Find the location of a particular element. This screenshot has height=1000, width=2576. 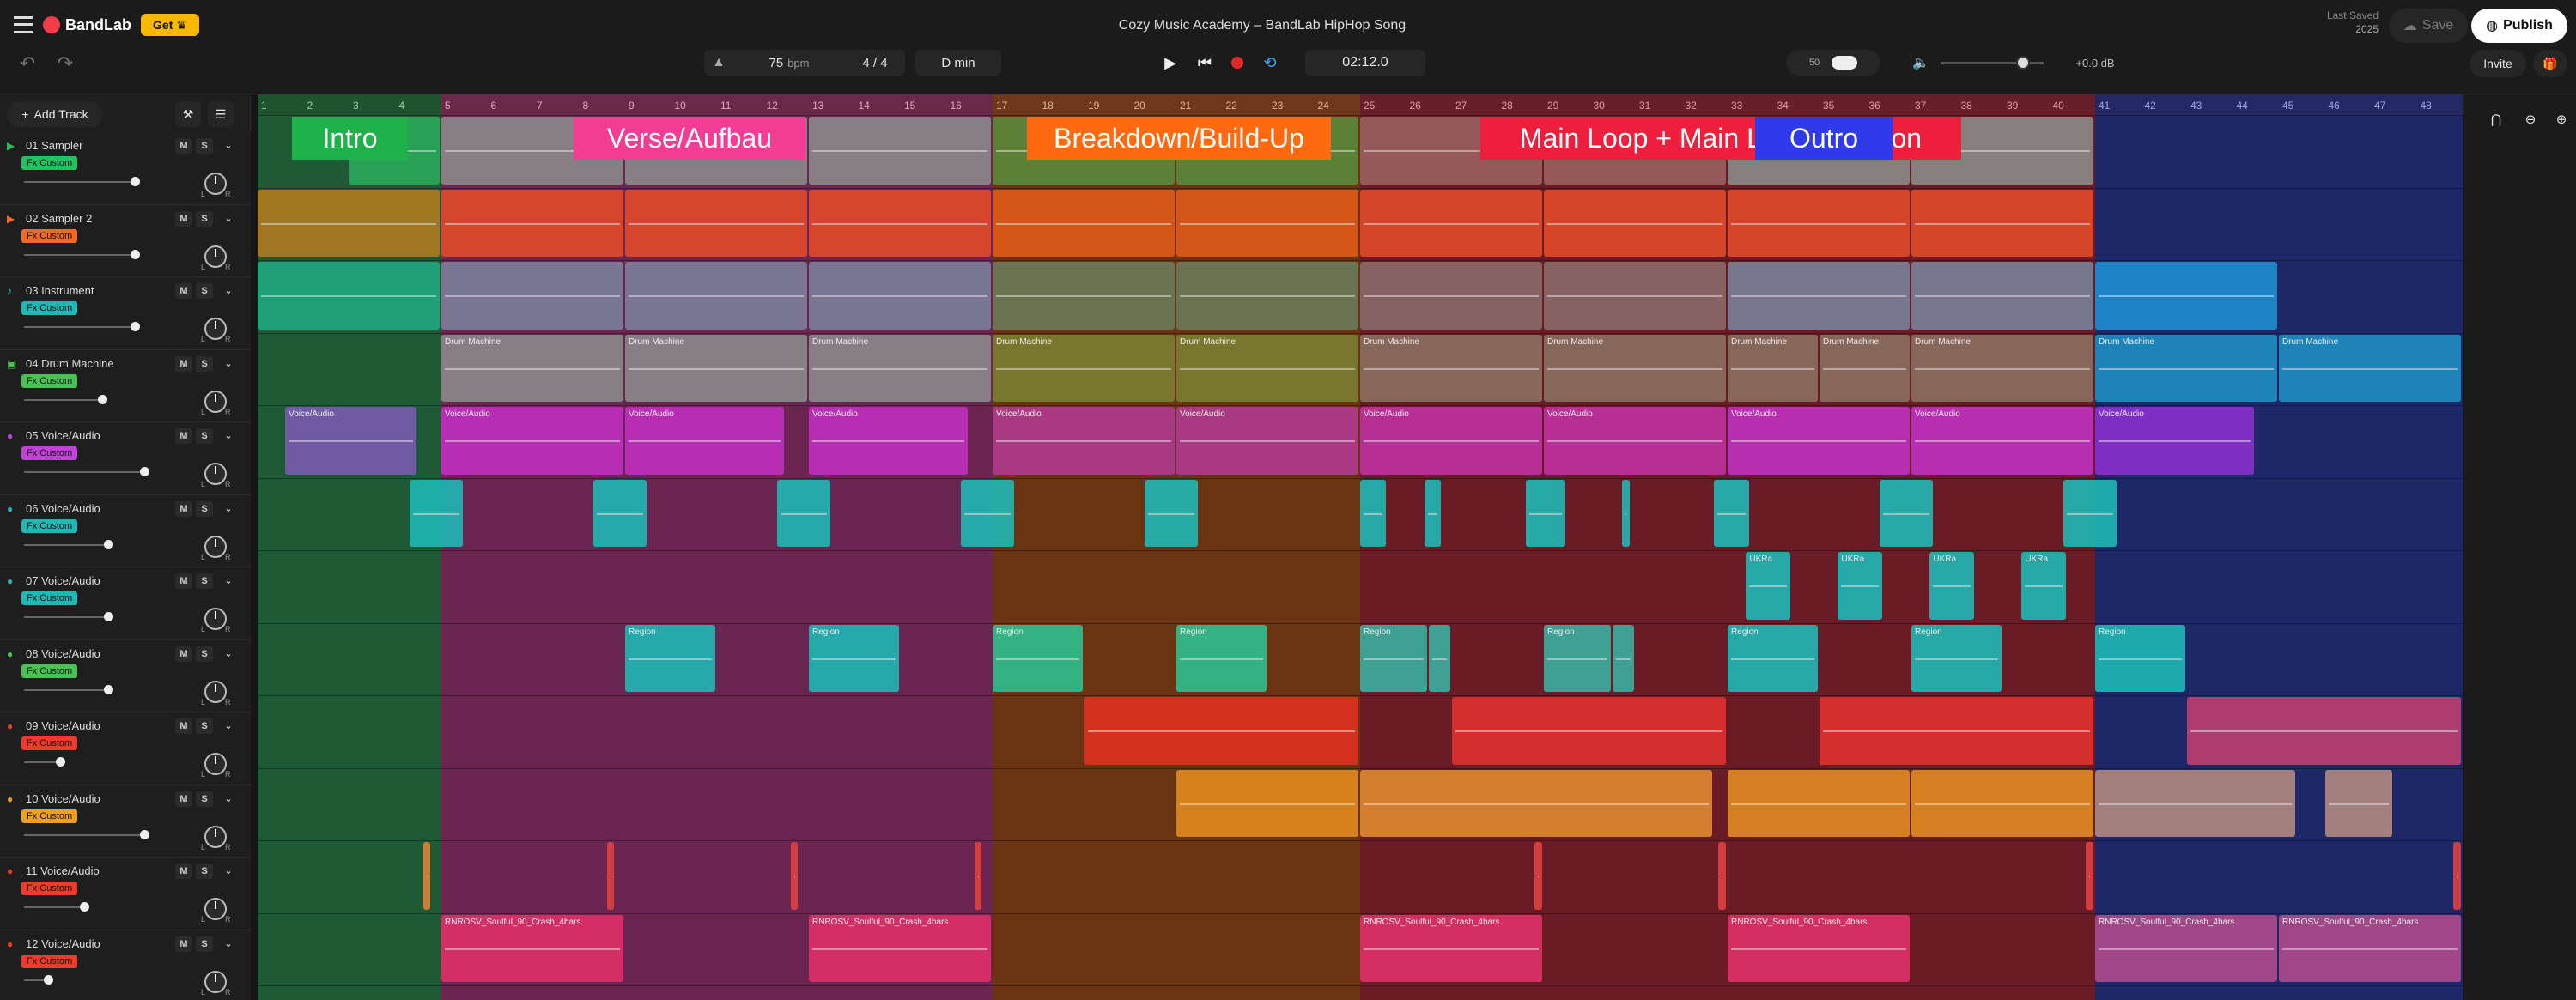

clip: RNROSV_Soulful_90_Crash_4bars is located at coordinates (1451, 948).